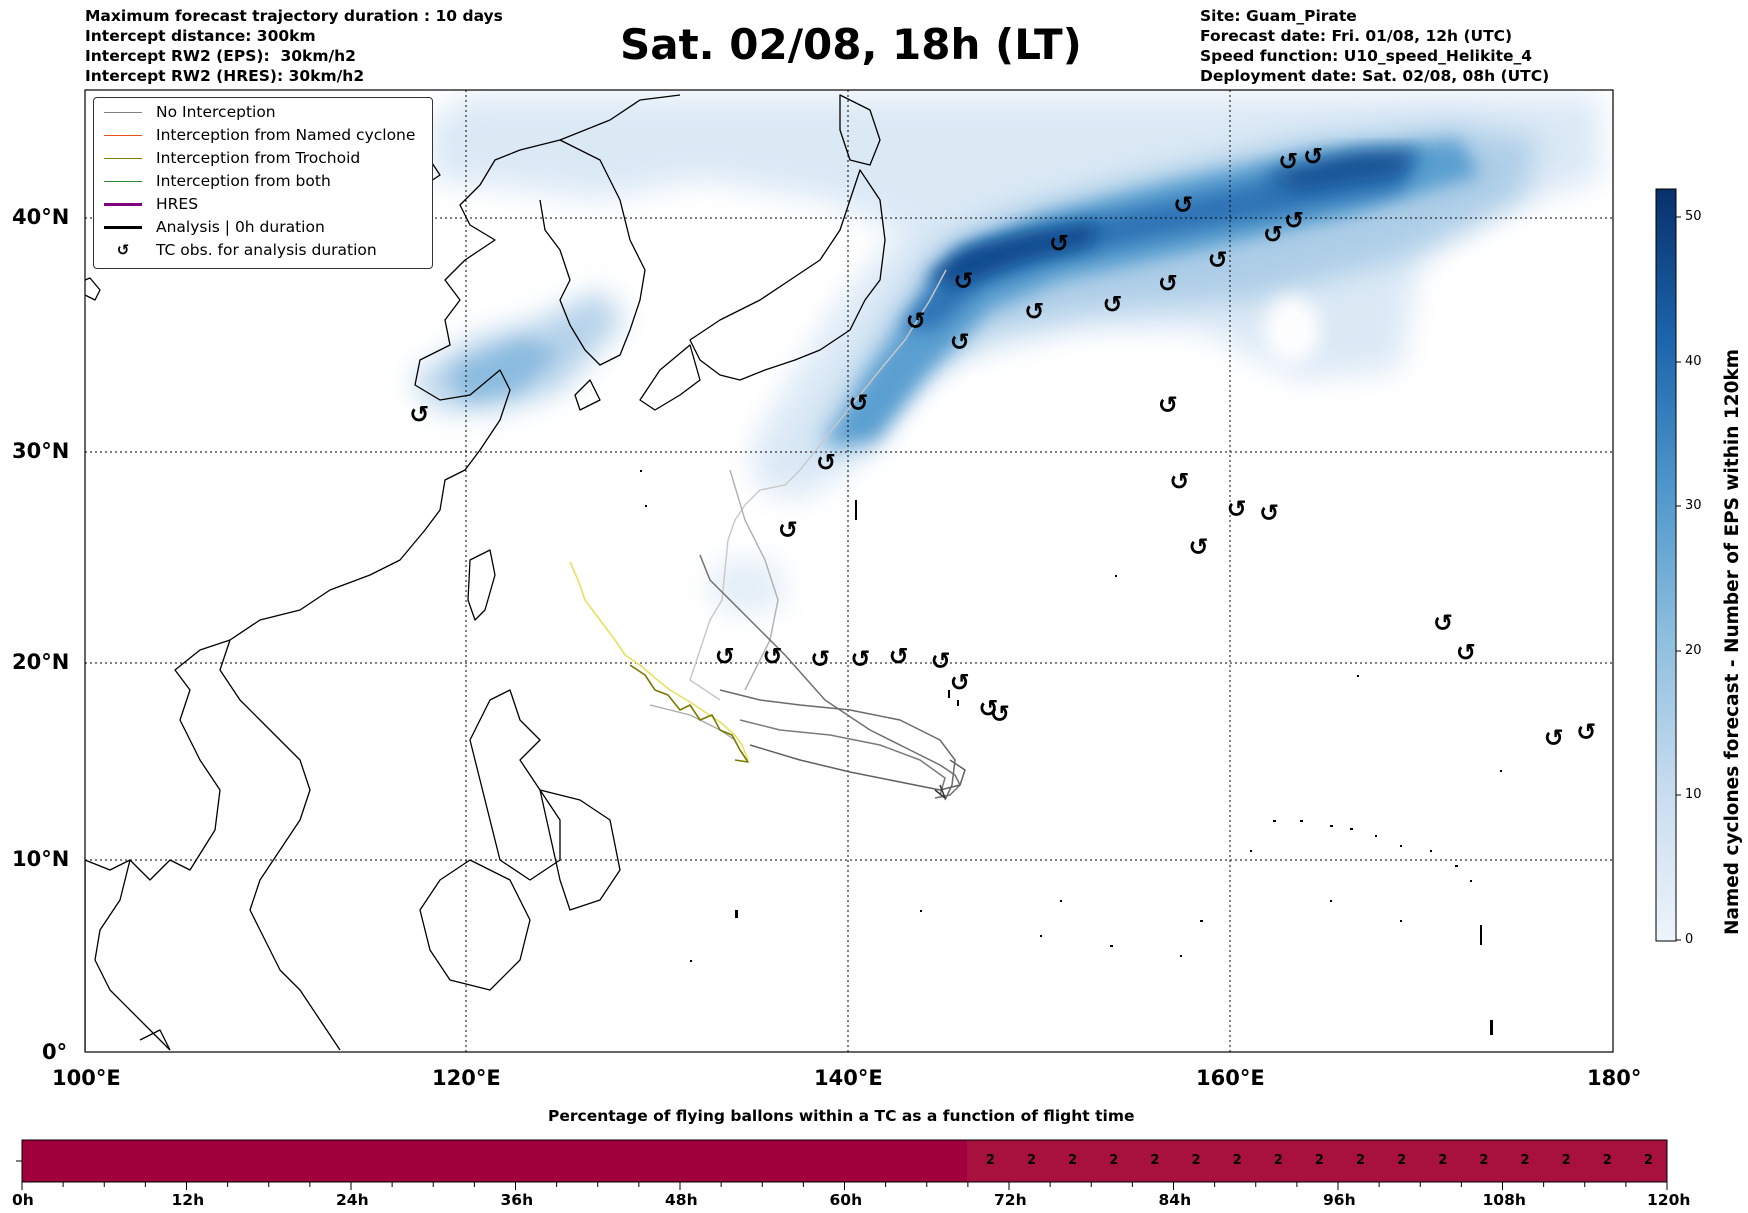 This screenshot has height=1213, width=1748. What do you see at coordinates (1689, 939) in the screenshot?
I see `colorbar-tick-0: 0` at bounding box center [1689, 939].